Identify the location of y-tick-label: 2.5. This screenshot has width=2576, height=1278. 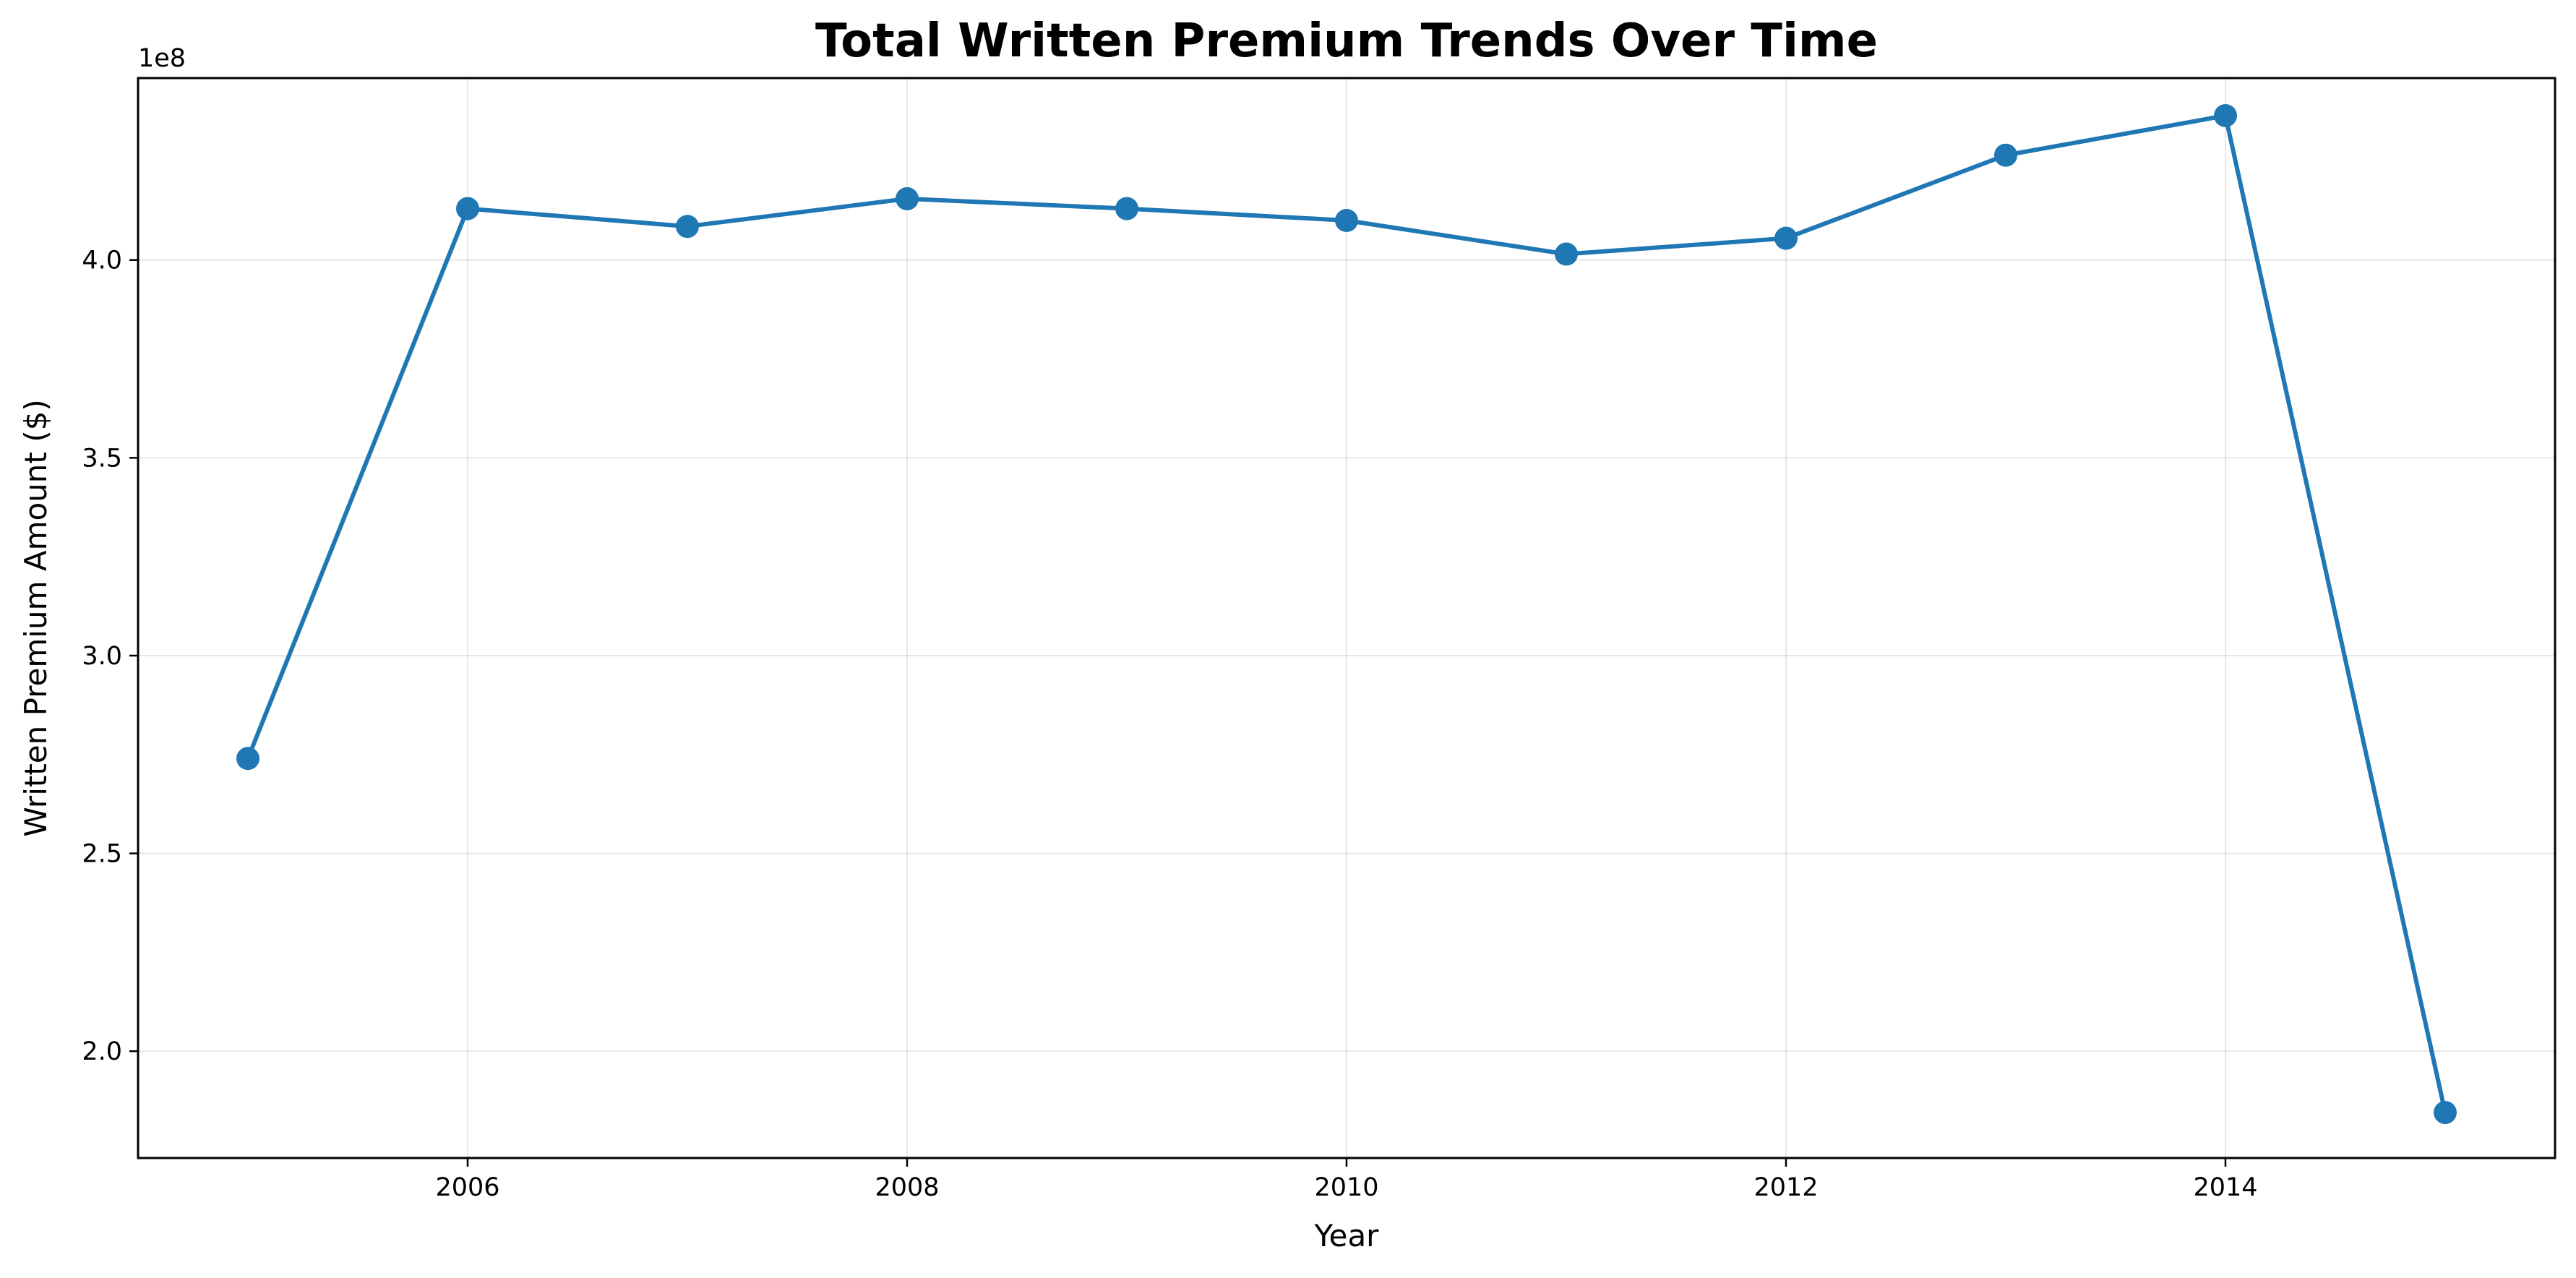
(102, 854).